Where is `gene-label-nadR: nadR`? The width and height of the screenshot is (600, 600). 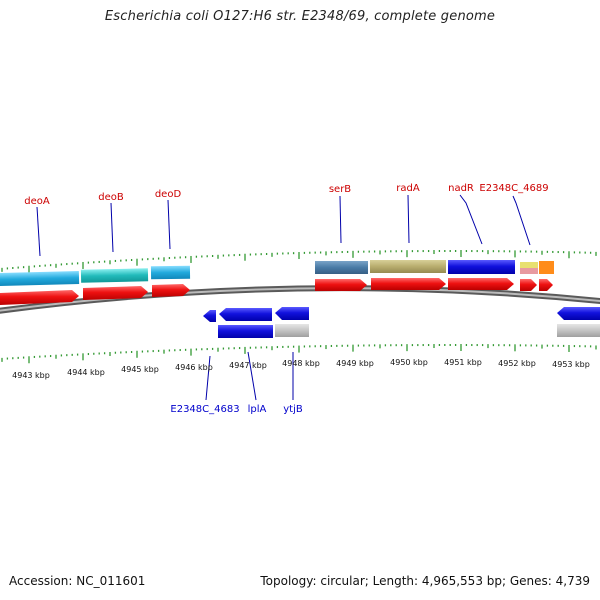
gene-label-nadR: nadR is located at coordinates (461, 188).